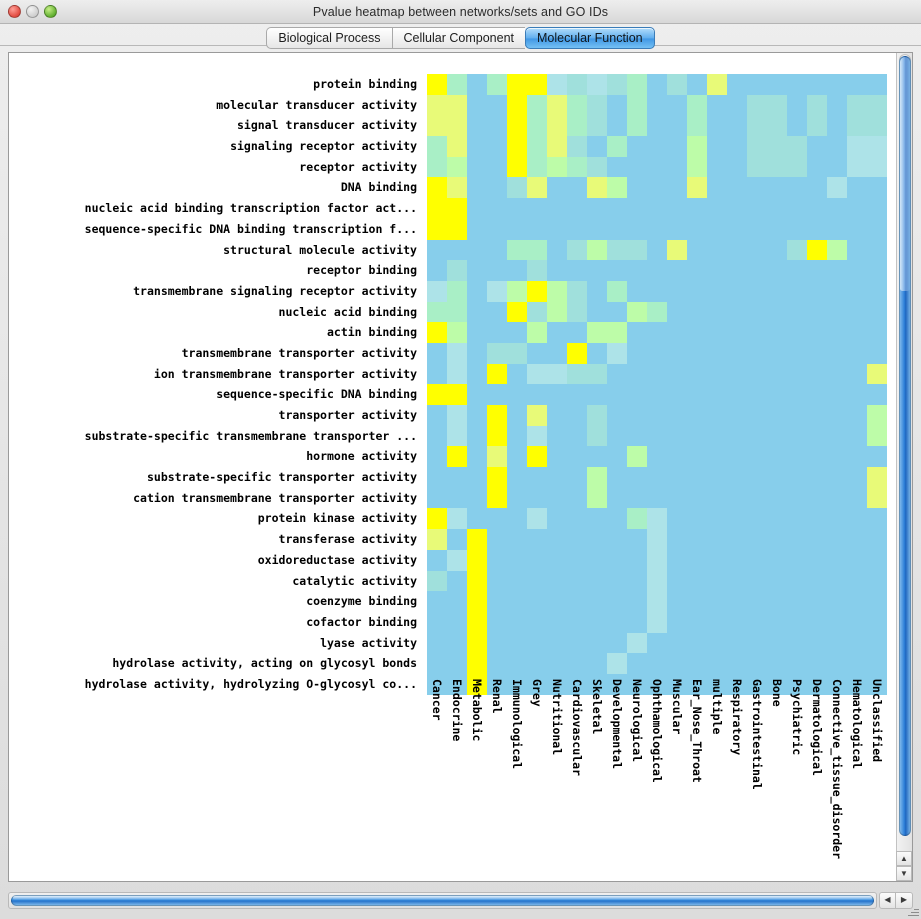 The width and height of the screenshot is (921, 919). What do you see at coordinates (14, 11) in the screenshot?
I see `close-button` at bounding box center [14, 11].